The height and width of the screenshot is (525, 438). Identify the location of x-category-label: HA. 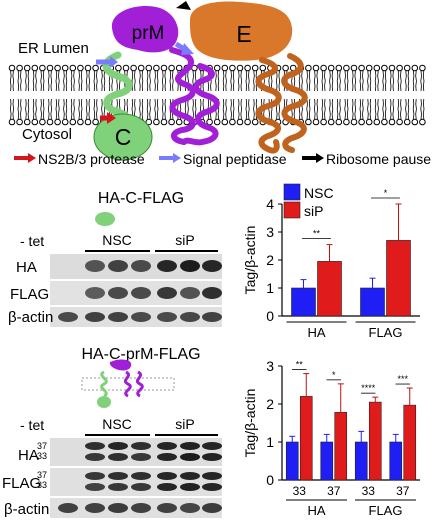
(316, 332).